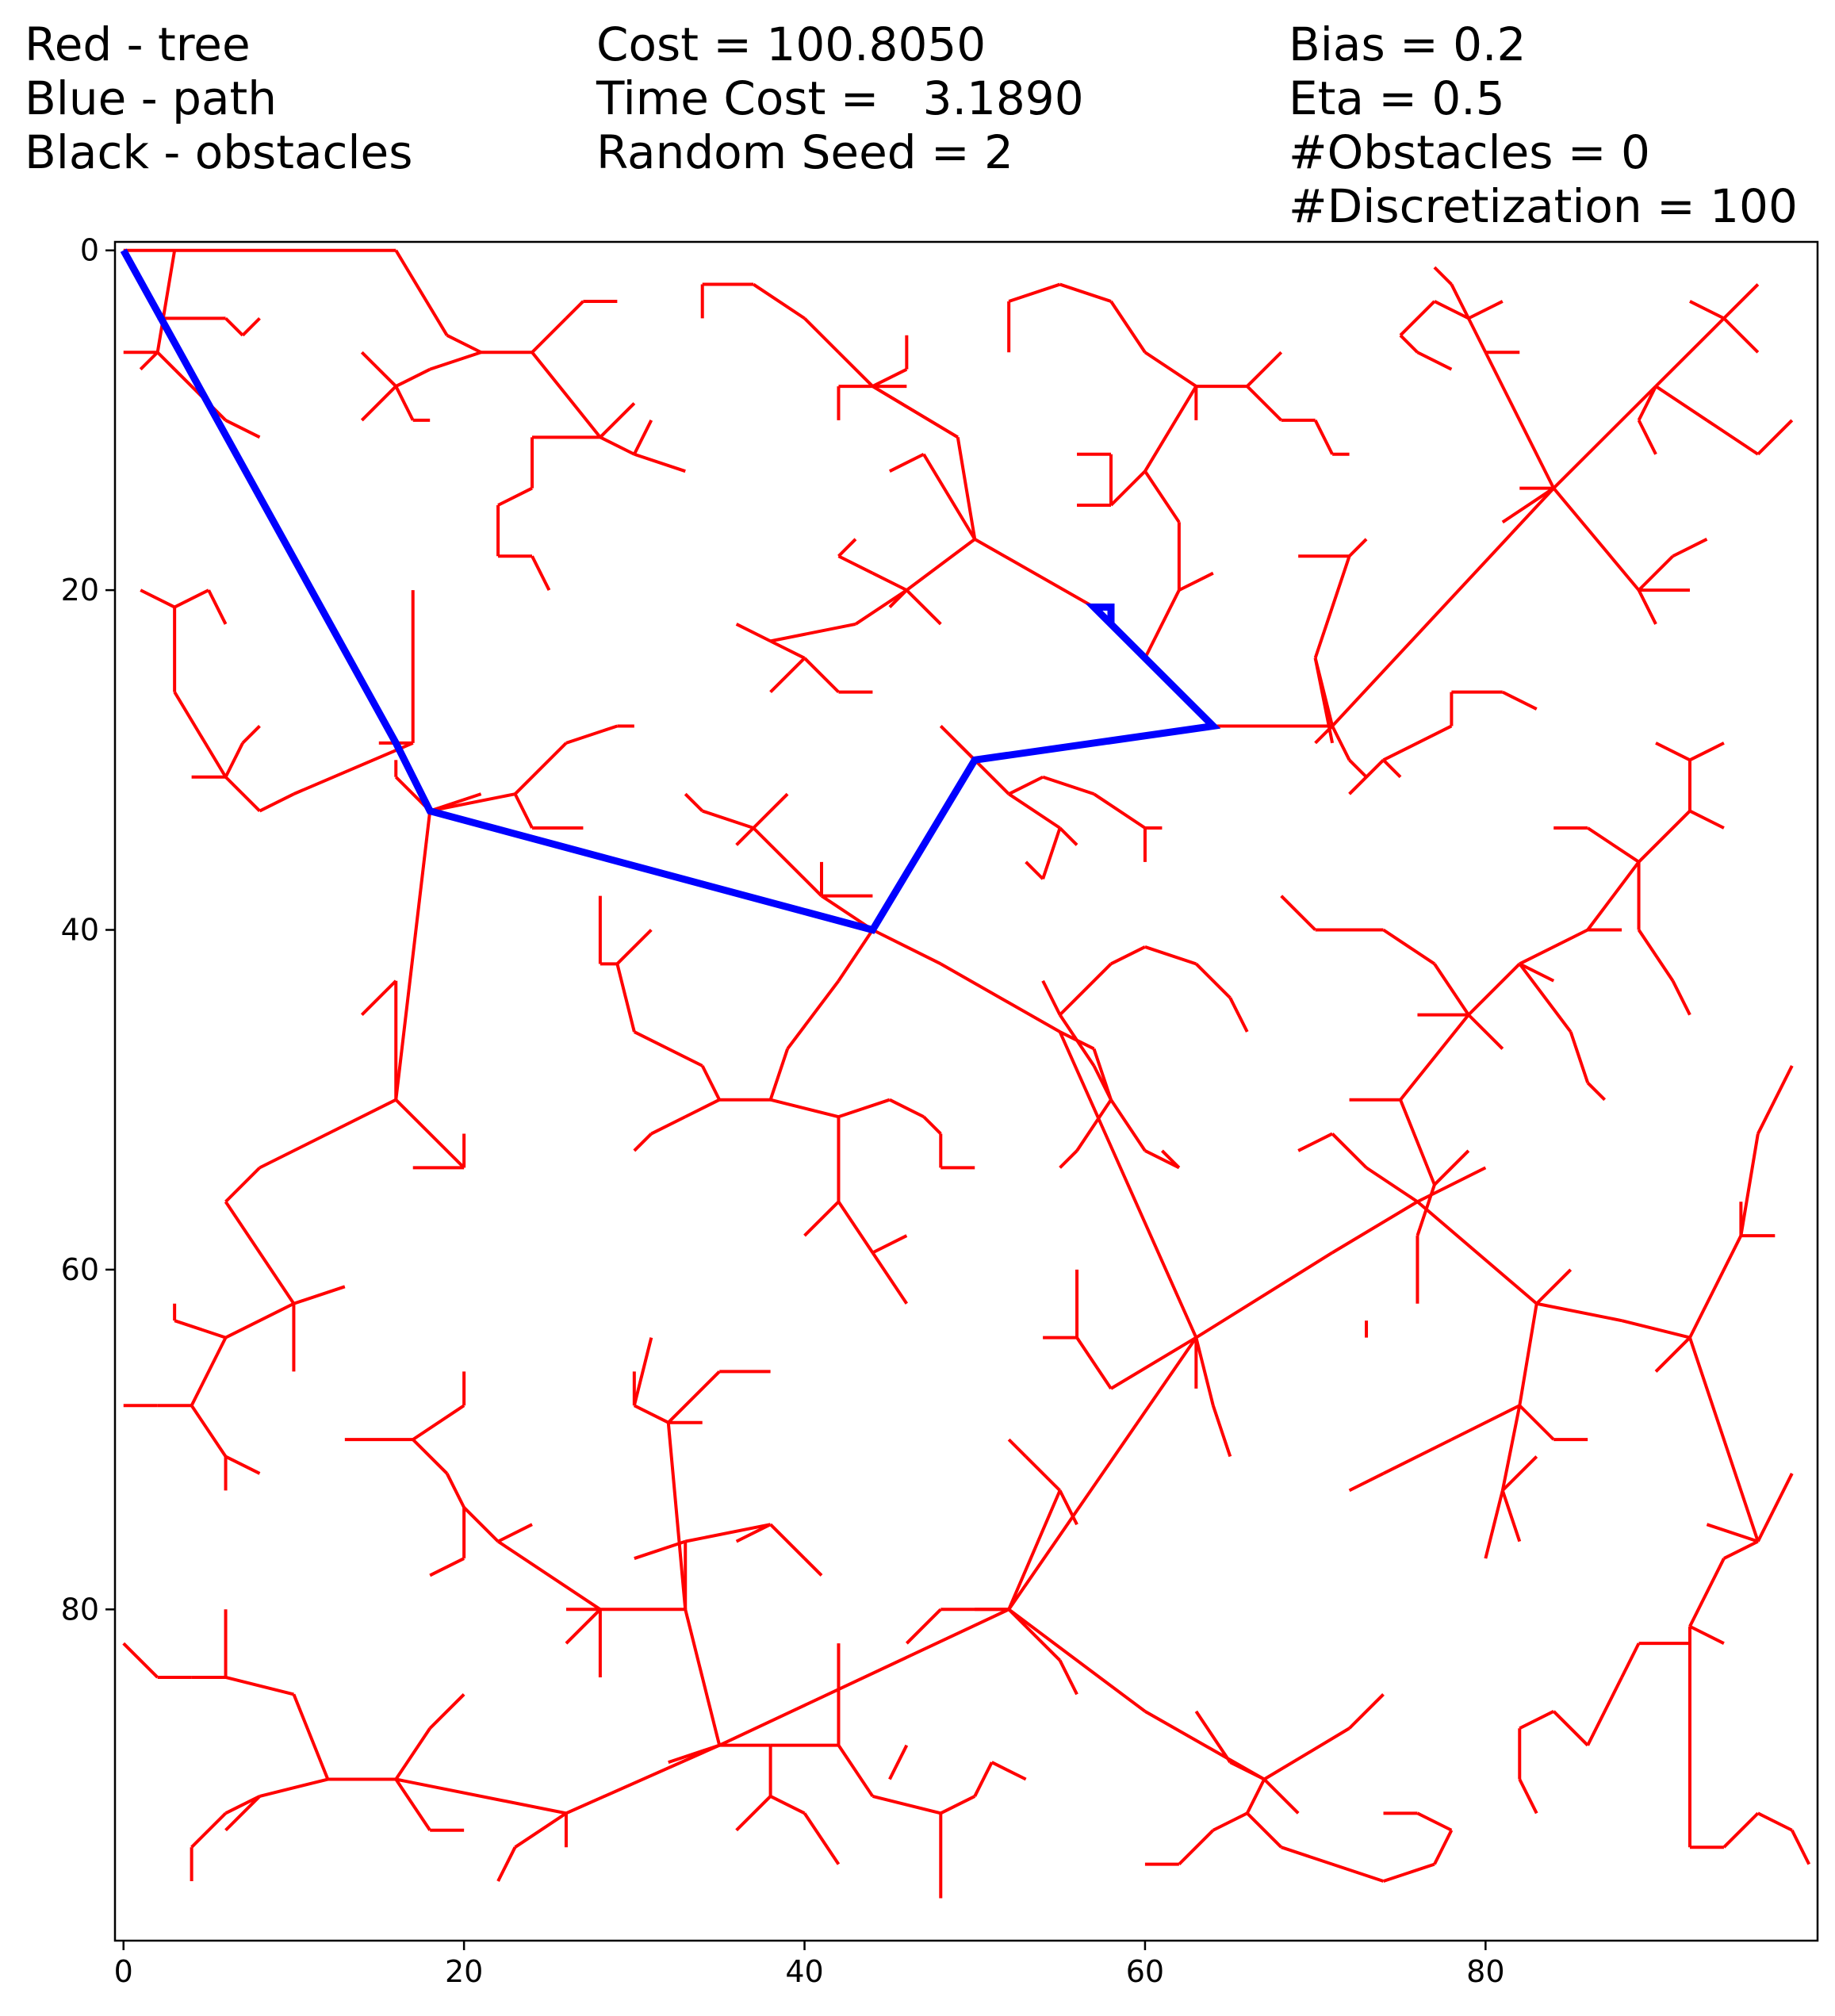  I want to click on x-tick-label: 60, so click(1145, 1971).